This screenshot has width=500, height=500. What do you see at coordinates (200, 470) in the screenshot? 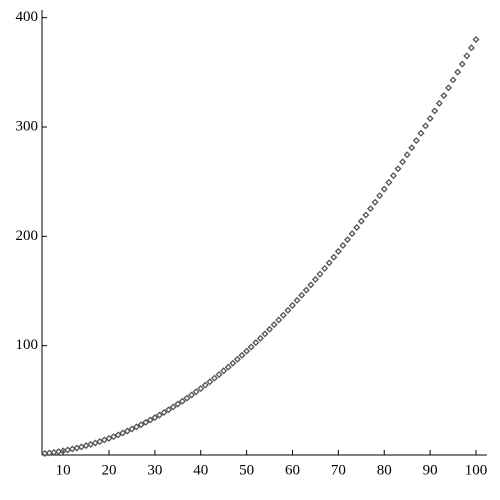
I see `x-tick-label: 40` at bounding box center [200, 470].